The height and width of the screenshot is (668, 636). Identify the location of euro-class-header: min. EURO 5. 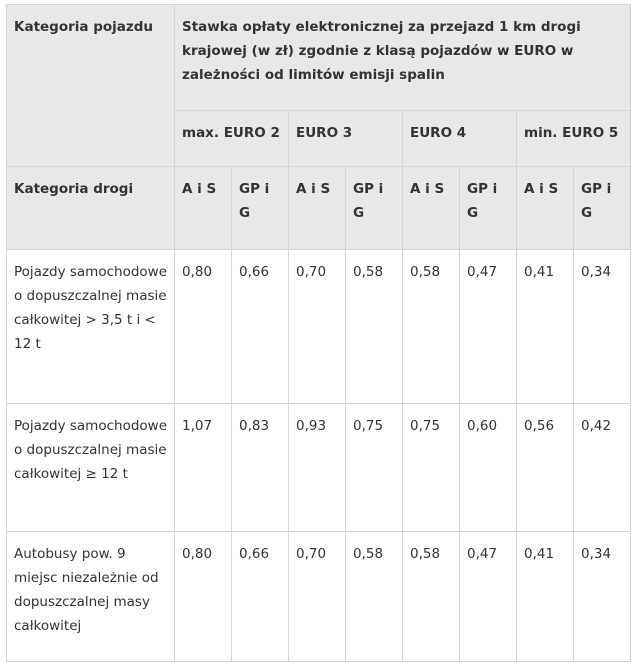
(573, 138).